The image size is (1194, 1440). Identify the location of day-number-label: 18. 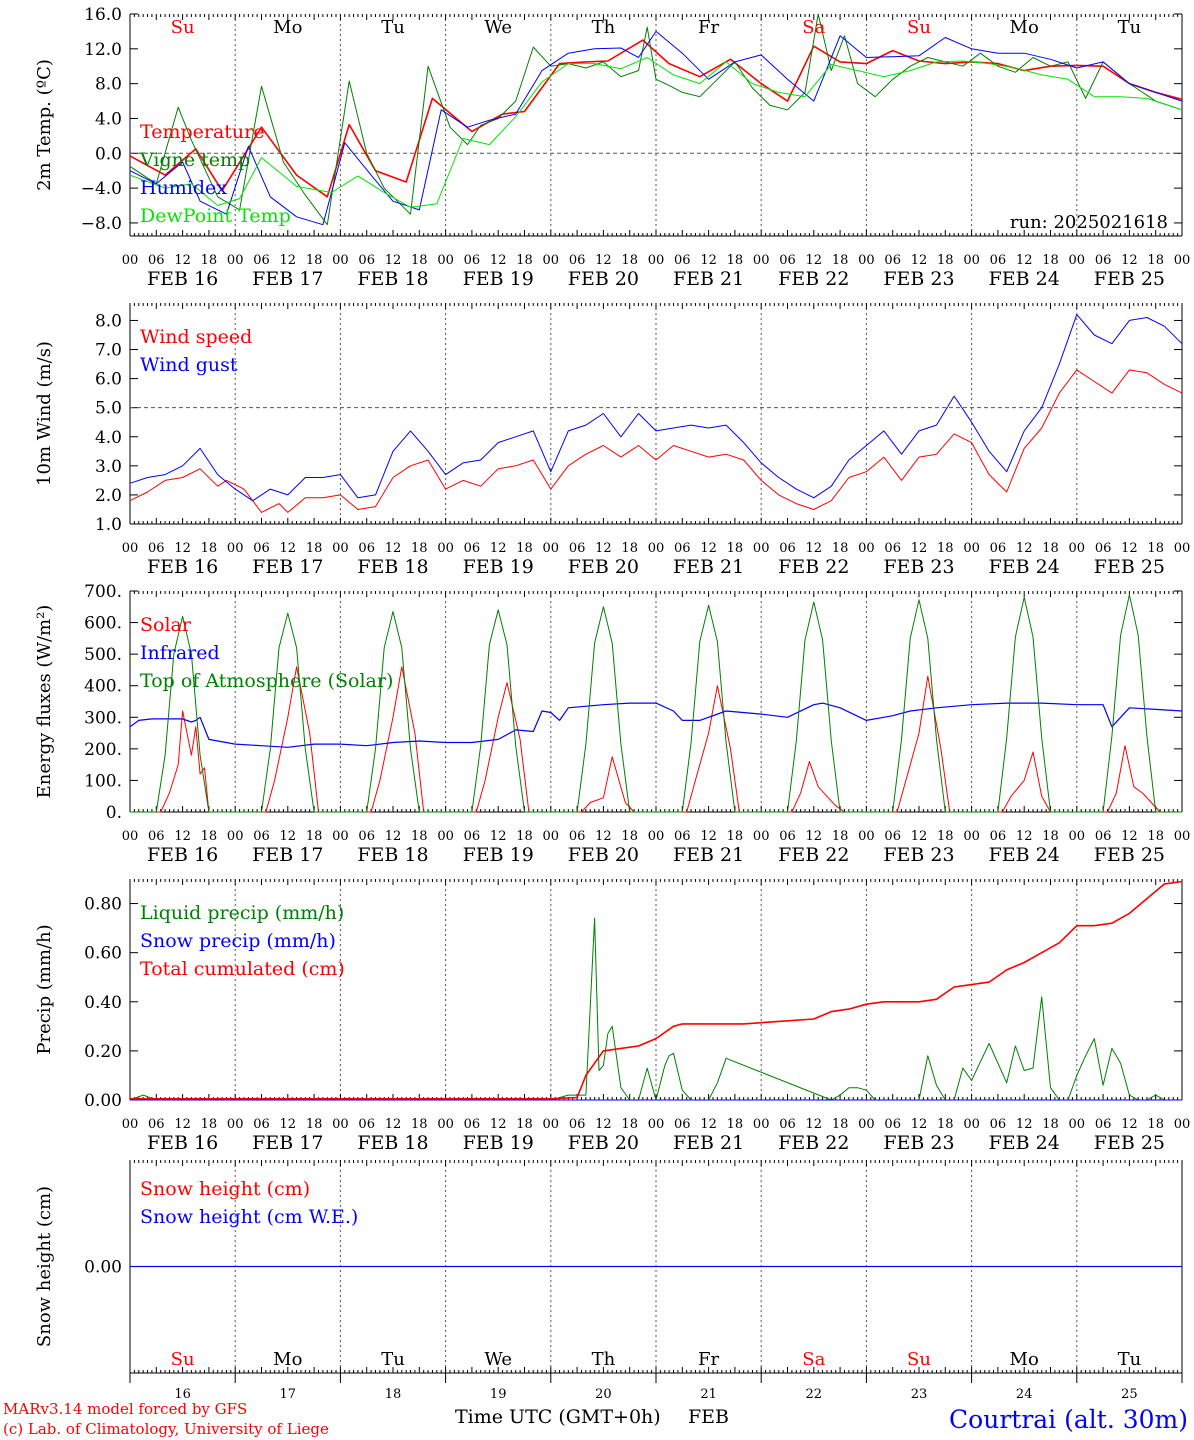
(393, 1394).